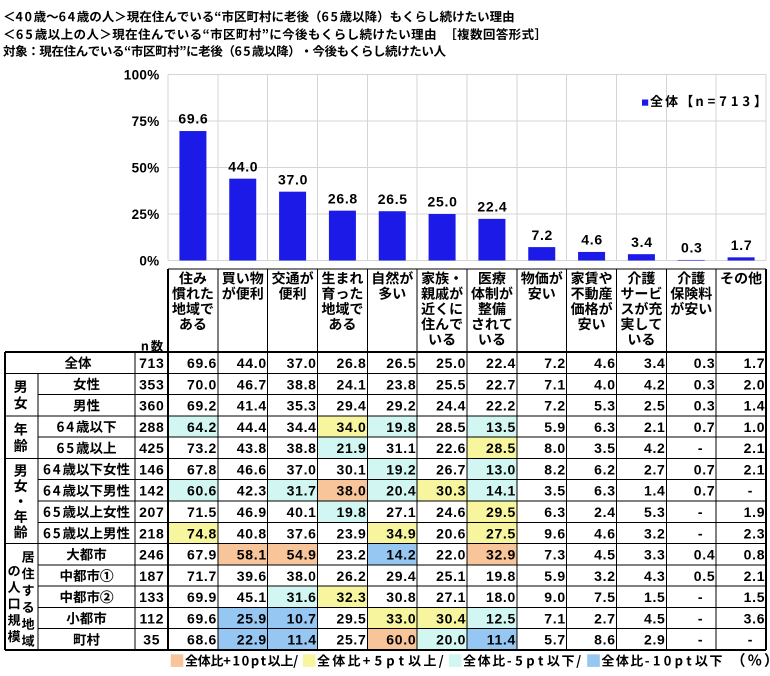 Image resolution: width=770 pixels, height=676 pixels. I want to click on svg-text: 32.9, so click(501, 555).